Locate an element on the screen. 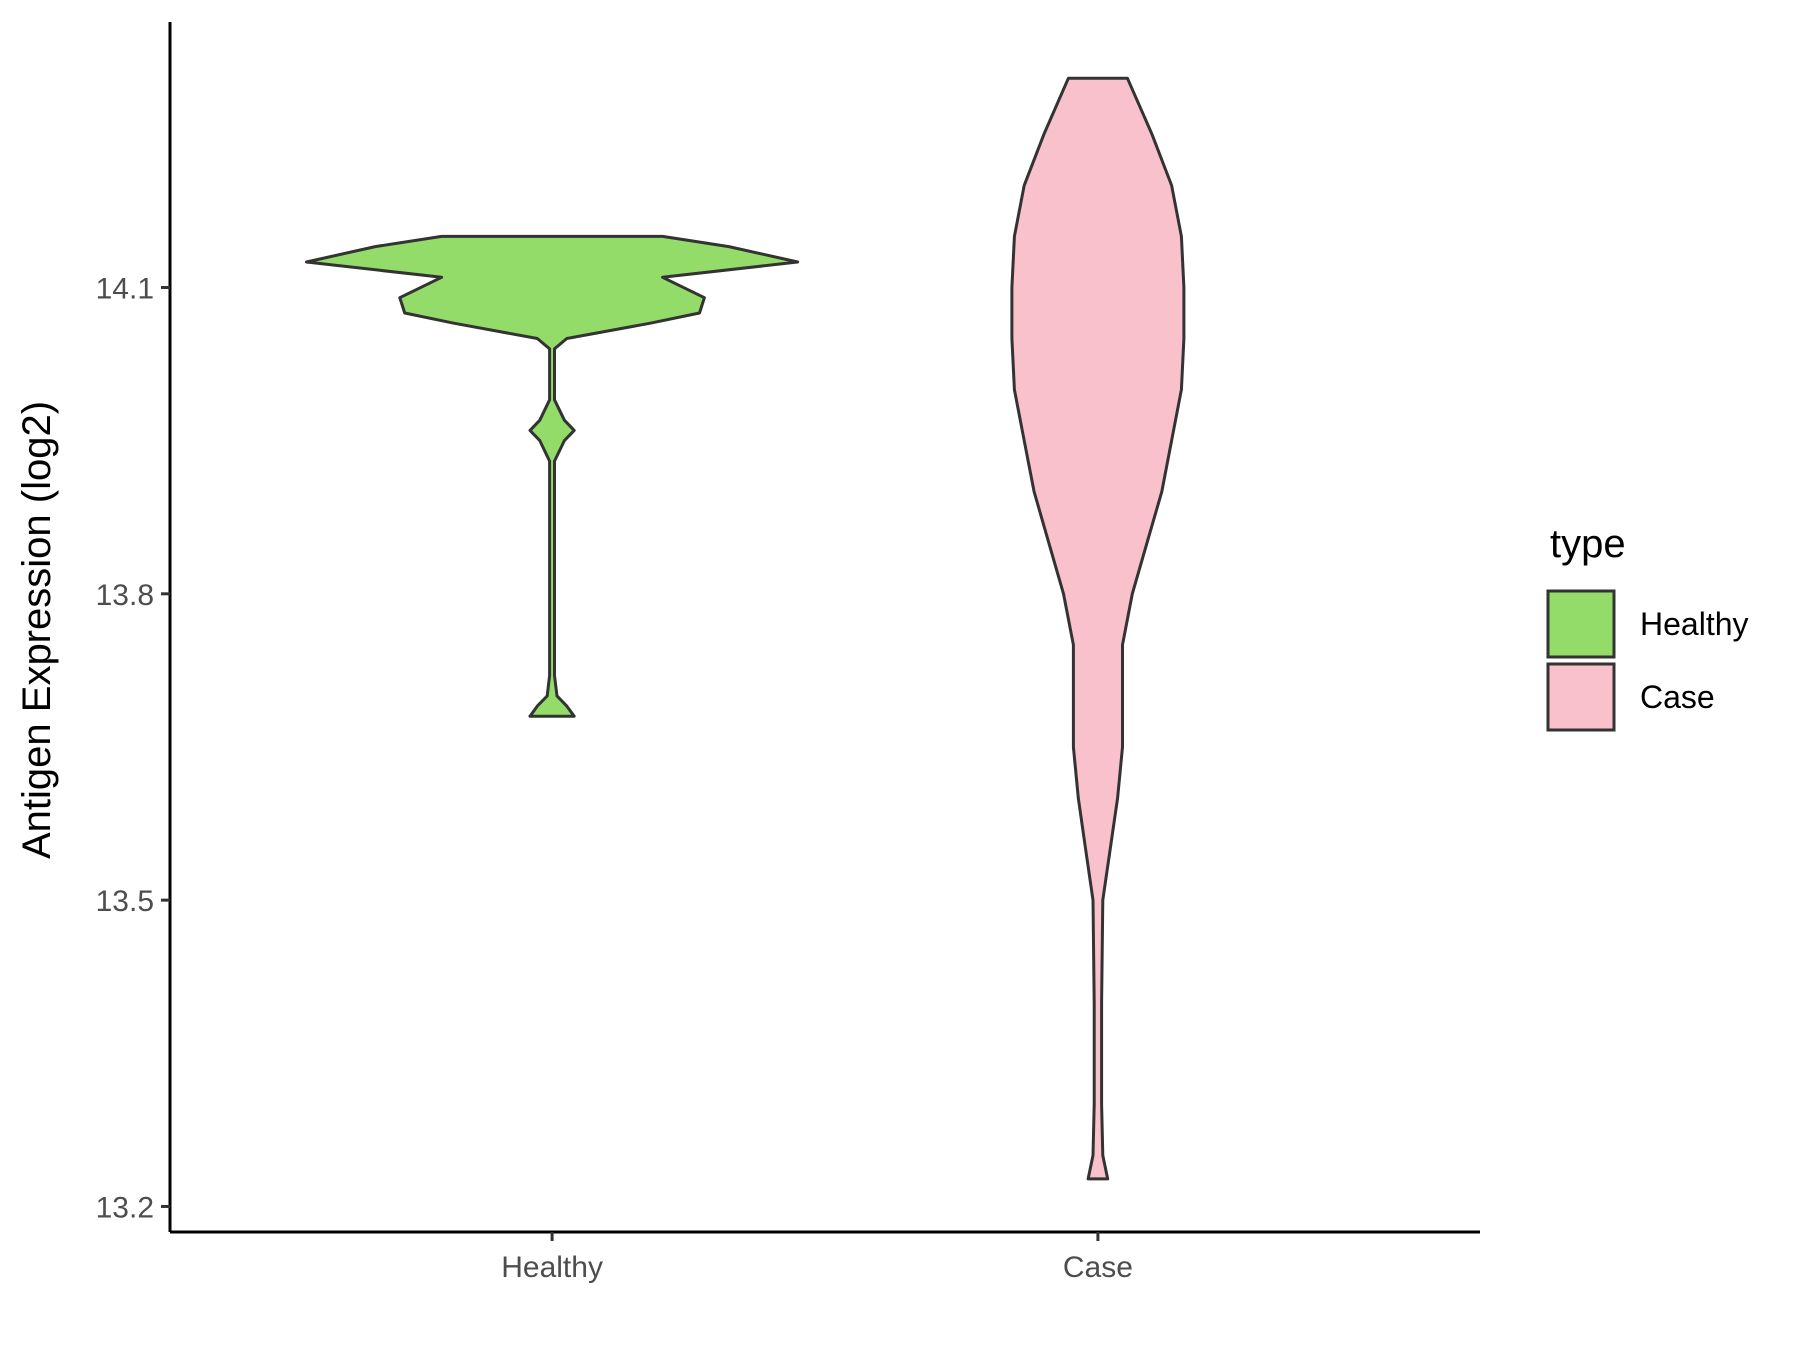  legend-key-healthy is located at coordinates (1581, 624).